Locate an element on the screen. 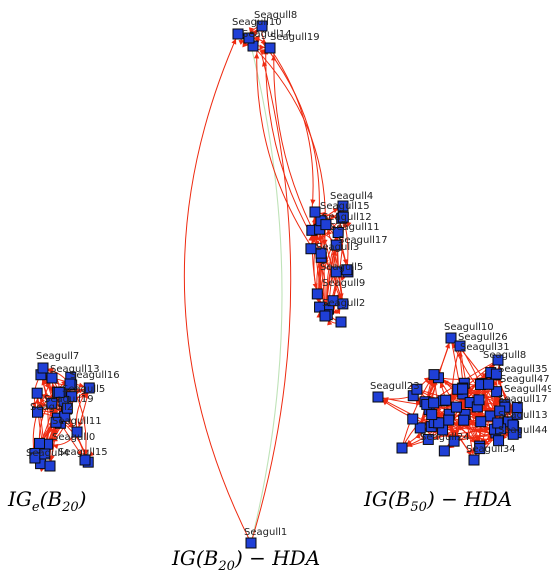 The height and width of the screenshot is (578, 551). label-b-4: Seagull4 is located at coordinates (351, 196).